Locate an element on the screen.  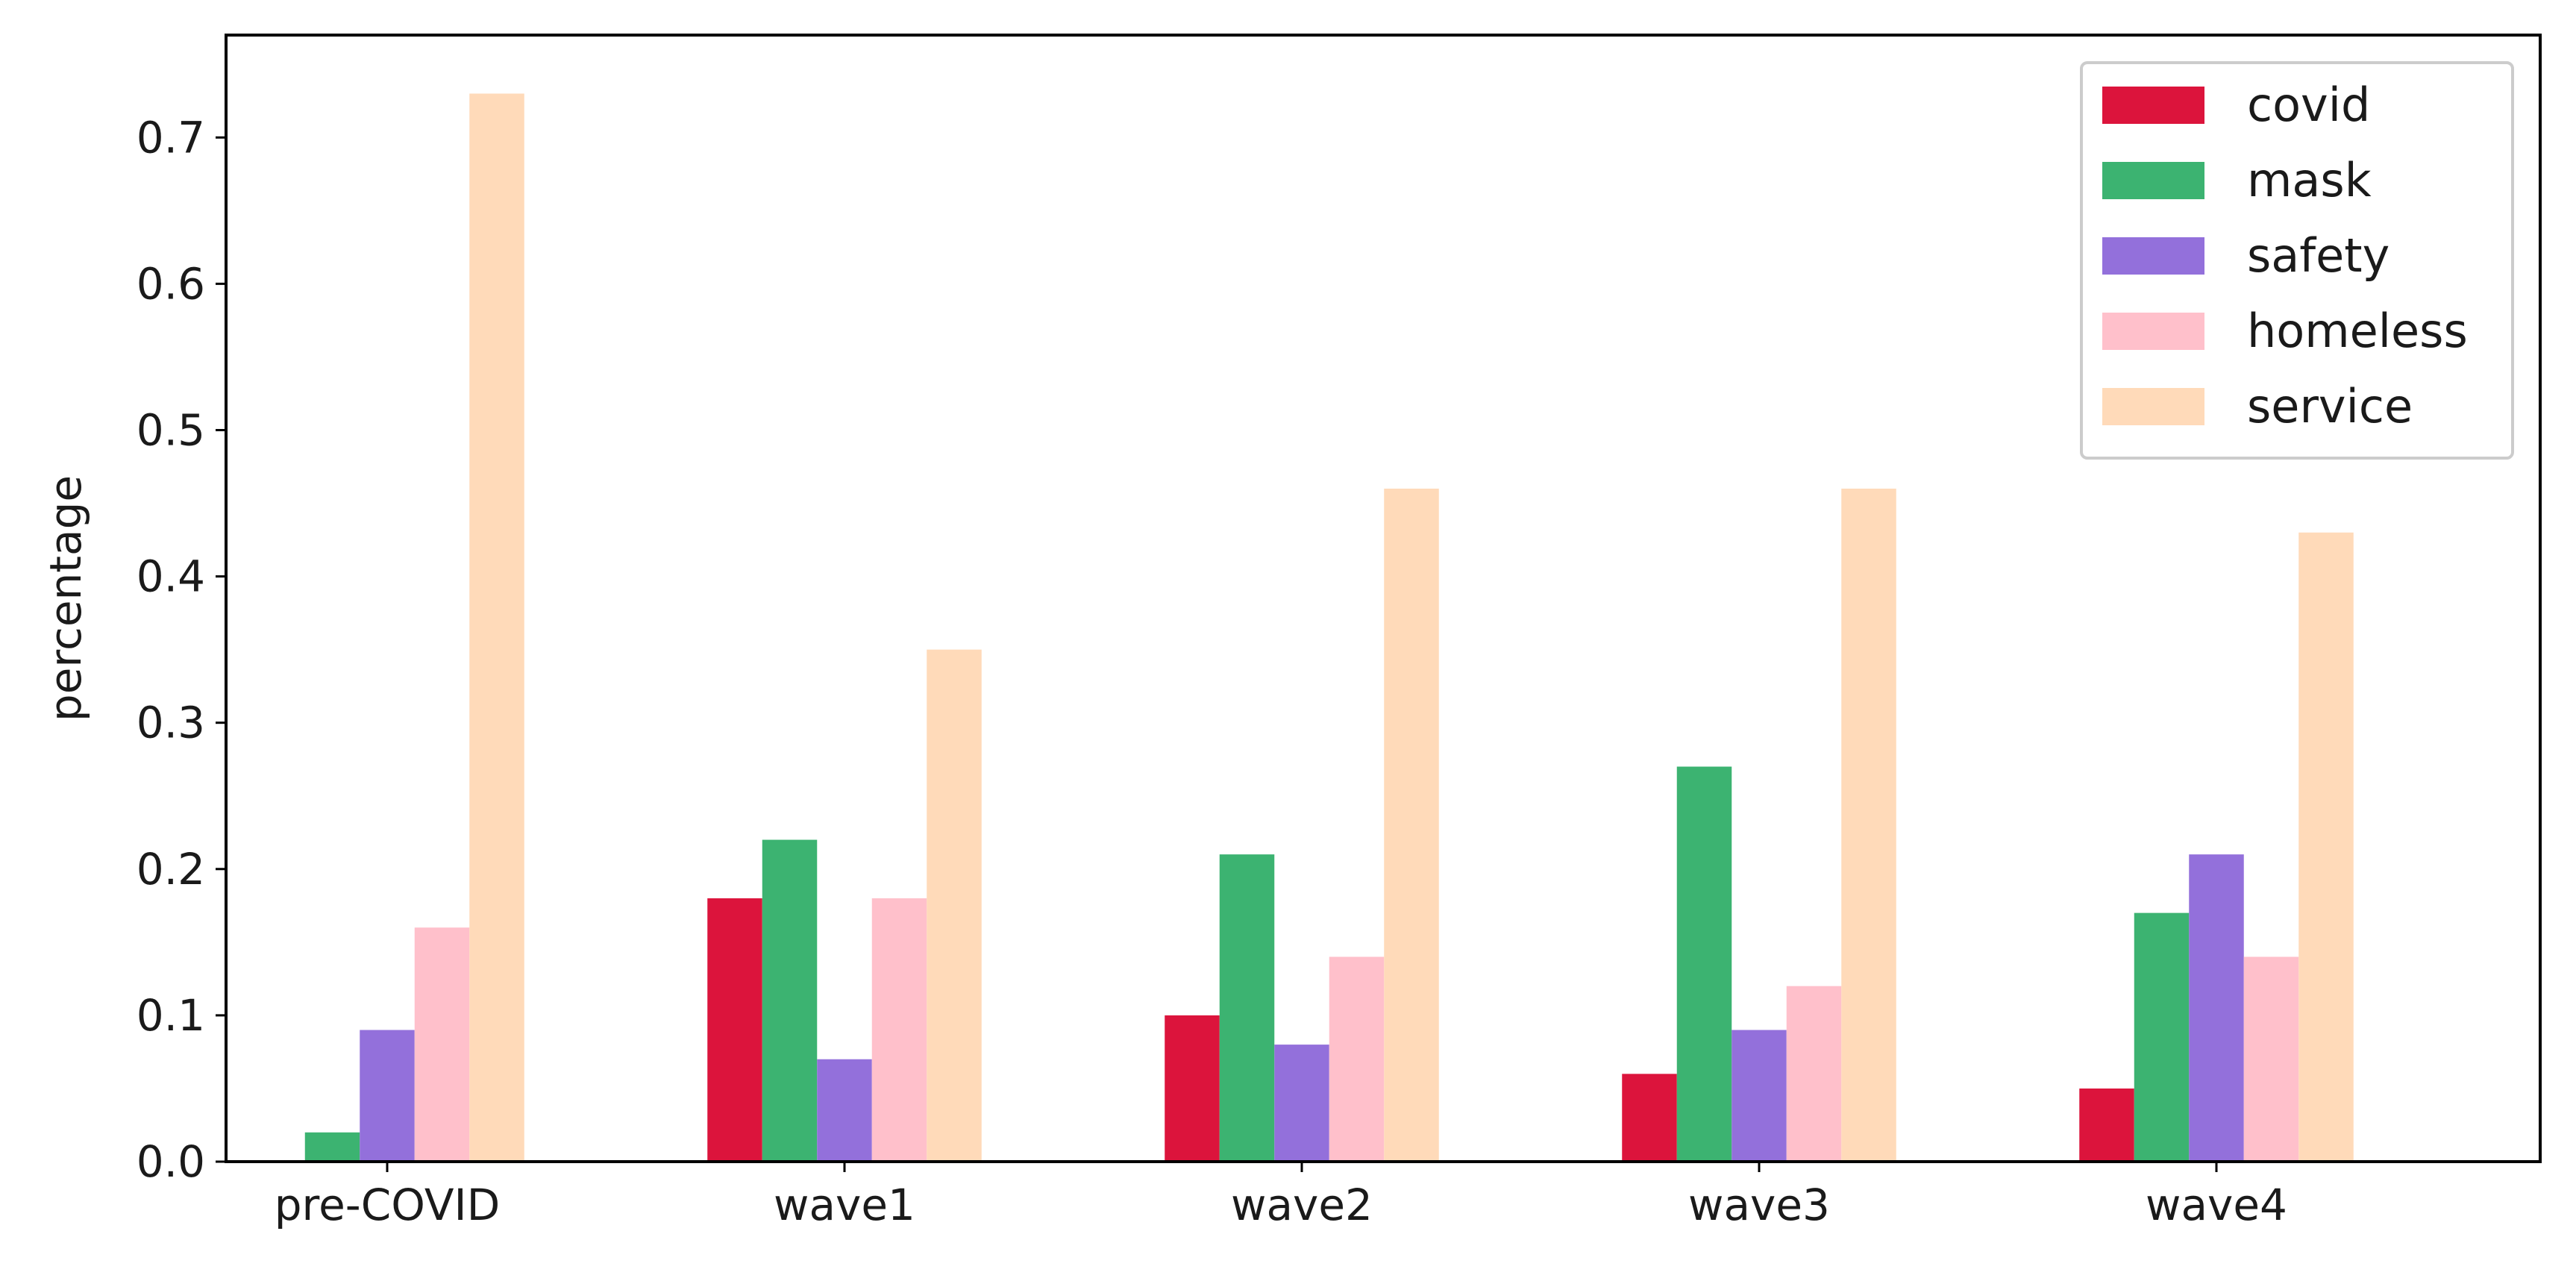
x-tick-label: wave1 is located at coordinates (844, 1205).